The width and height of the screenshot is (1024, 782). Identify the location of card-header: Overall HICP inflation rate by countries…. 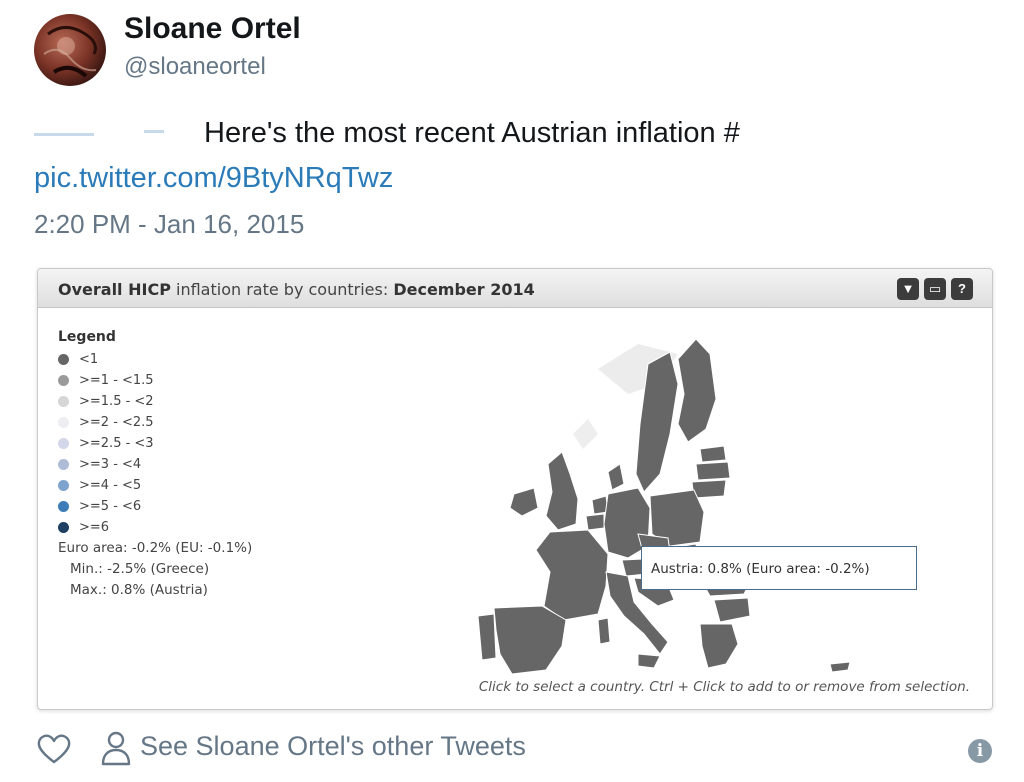
(515, 288).